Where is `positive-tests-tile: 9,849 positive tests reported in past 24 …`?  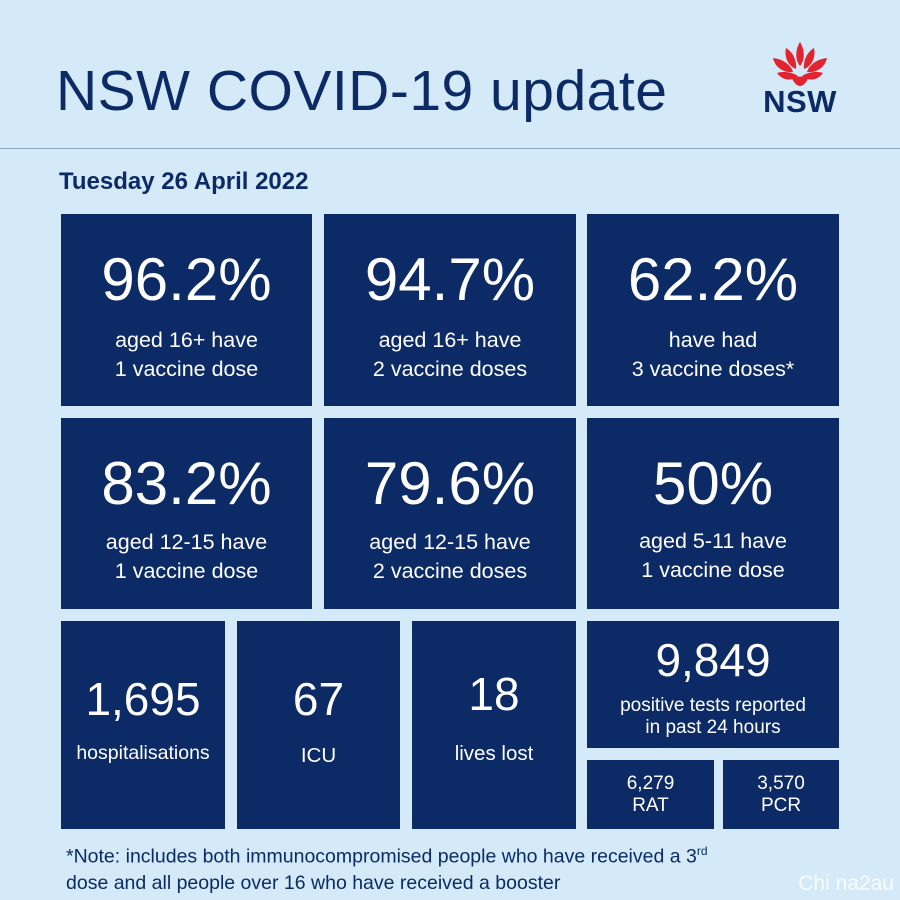 positive-tests-tile: 9,849 positive tests reported in past 24 … is located at coordinates (713, 684).